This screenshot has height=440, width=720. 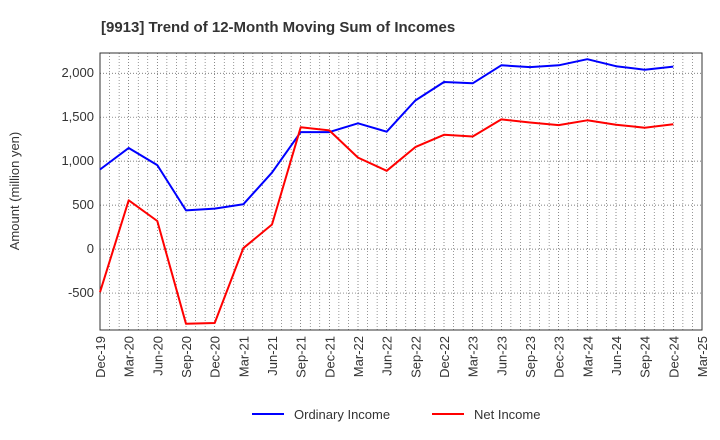 I want to click on y-tick-label: 1,000, so click(x=77, y=160).